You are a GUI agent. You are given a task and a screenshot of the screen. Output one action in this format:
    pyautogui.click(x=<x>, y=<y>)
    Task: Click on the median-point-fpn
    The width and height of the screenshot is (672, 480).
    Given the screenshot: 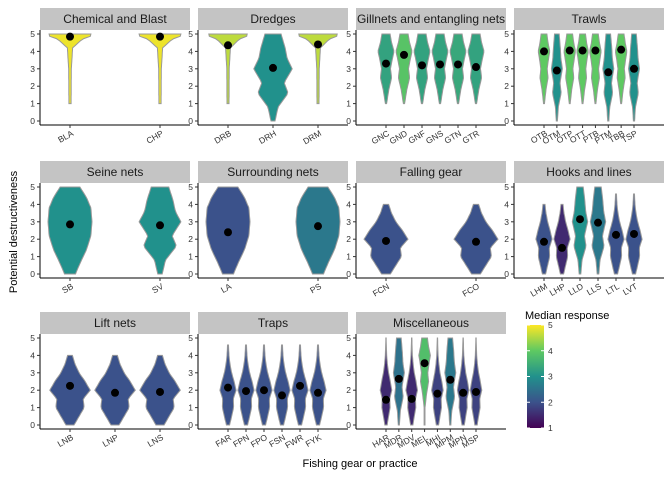 What is the action you would take?
    pyautogui.click(x=246, y=391)
    